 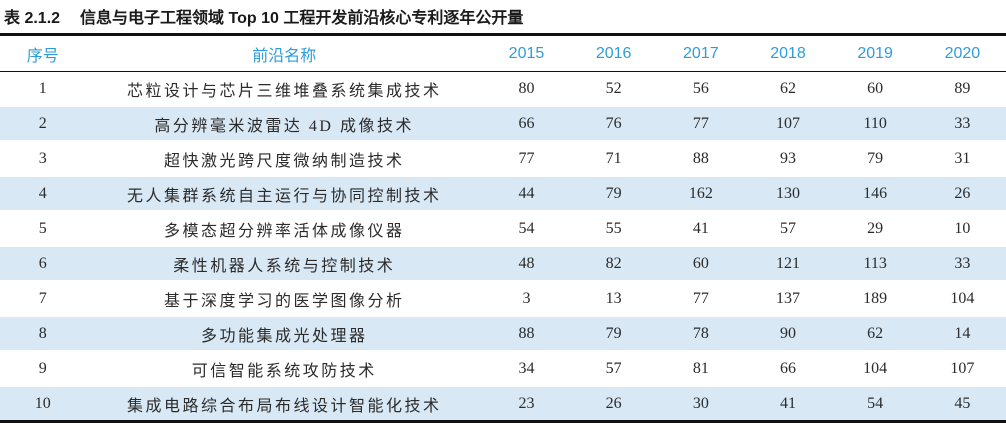 I want to click on column-header-2020: 2020, so click(x=962, y=53).